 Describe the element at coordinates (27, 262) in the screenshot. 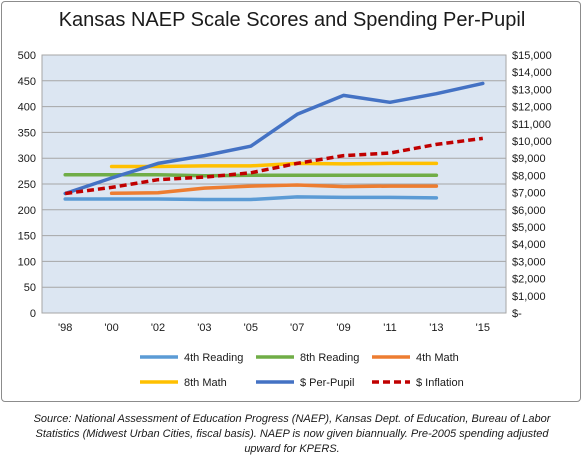

I see `y-left-tick-label: 100` at that location.